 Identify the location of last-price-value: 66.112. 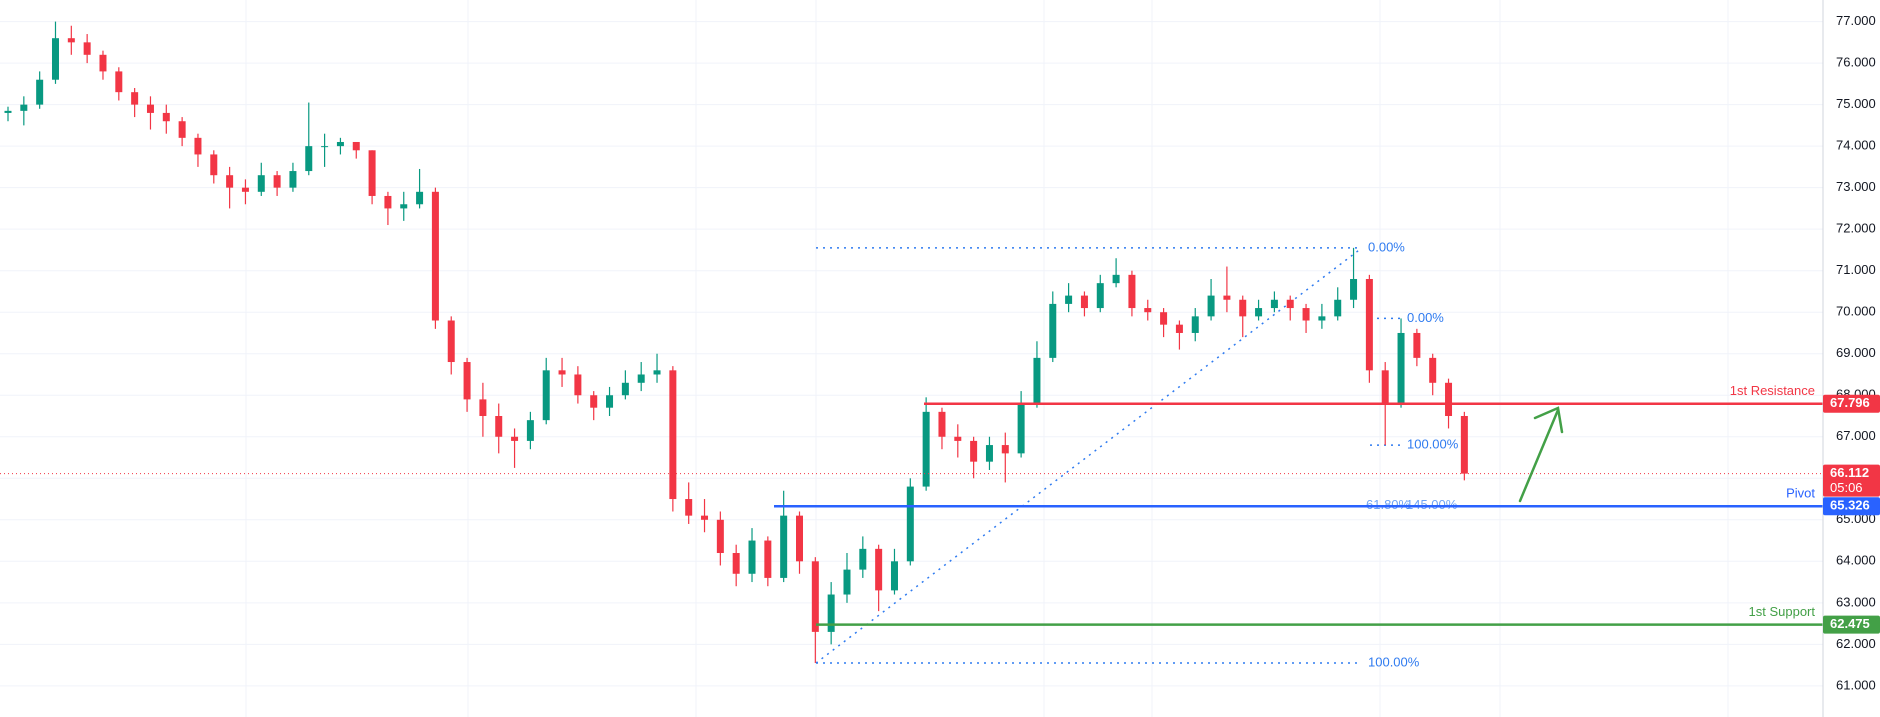
(1849, 472).